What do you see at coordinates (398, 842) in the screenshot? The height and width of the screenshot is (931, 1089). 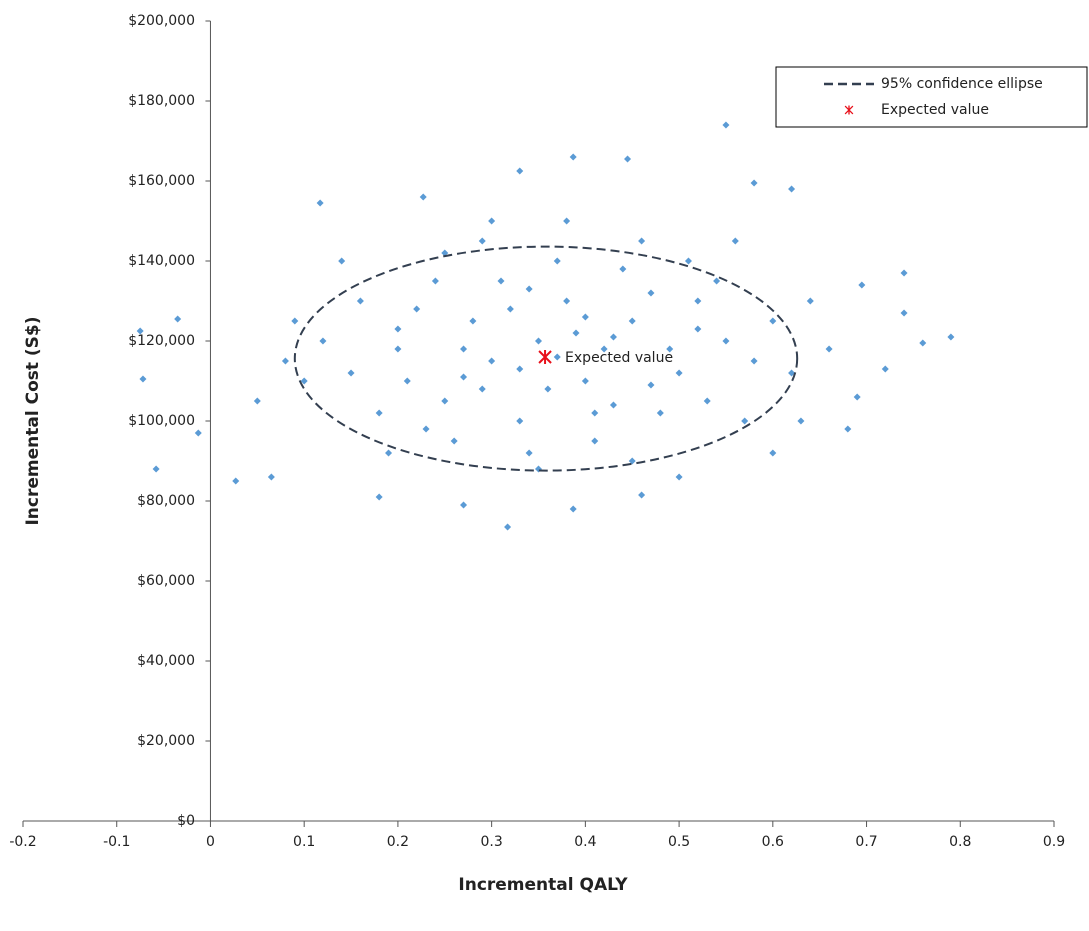 I see `x-tick-label: 0.2` at bounding box center [398, 842].